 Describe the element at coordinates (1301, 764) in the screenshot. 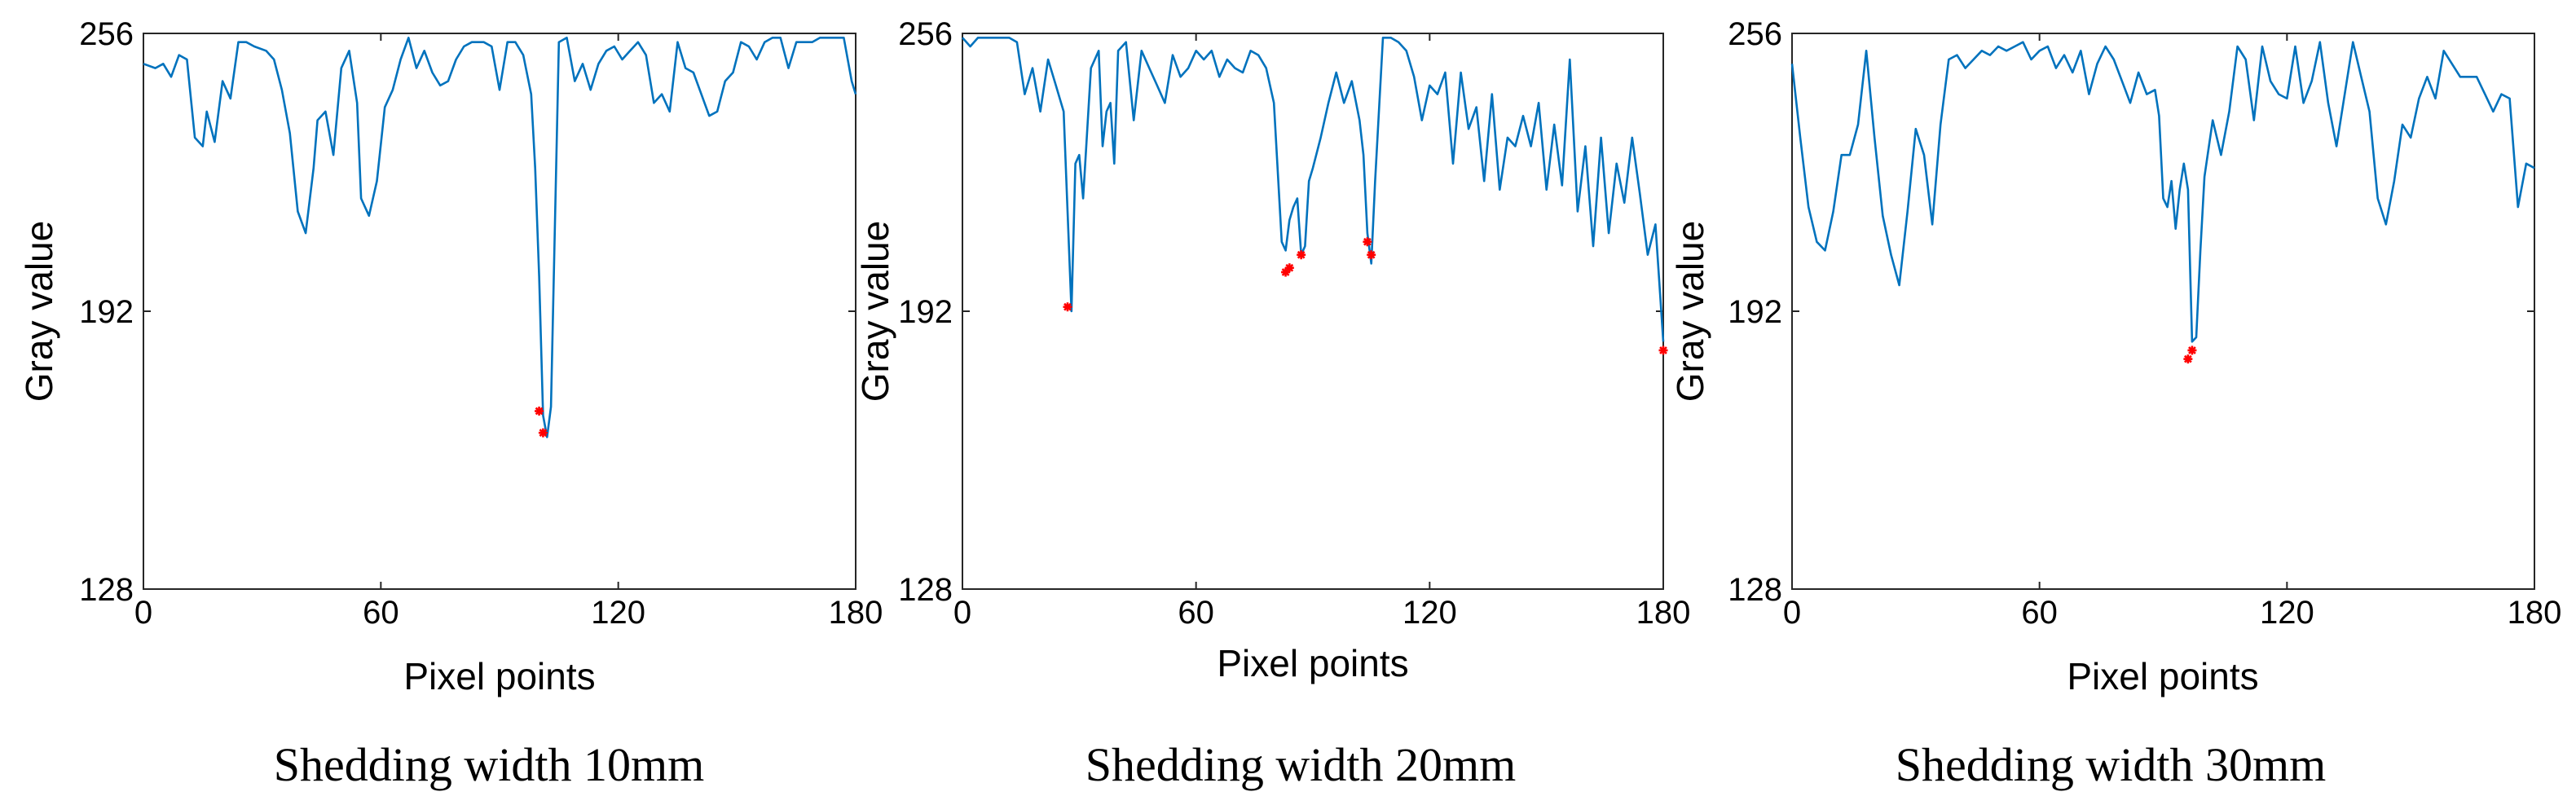

I see `panel-caption: Shedding width 20mm` at that location.